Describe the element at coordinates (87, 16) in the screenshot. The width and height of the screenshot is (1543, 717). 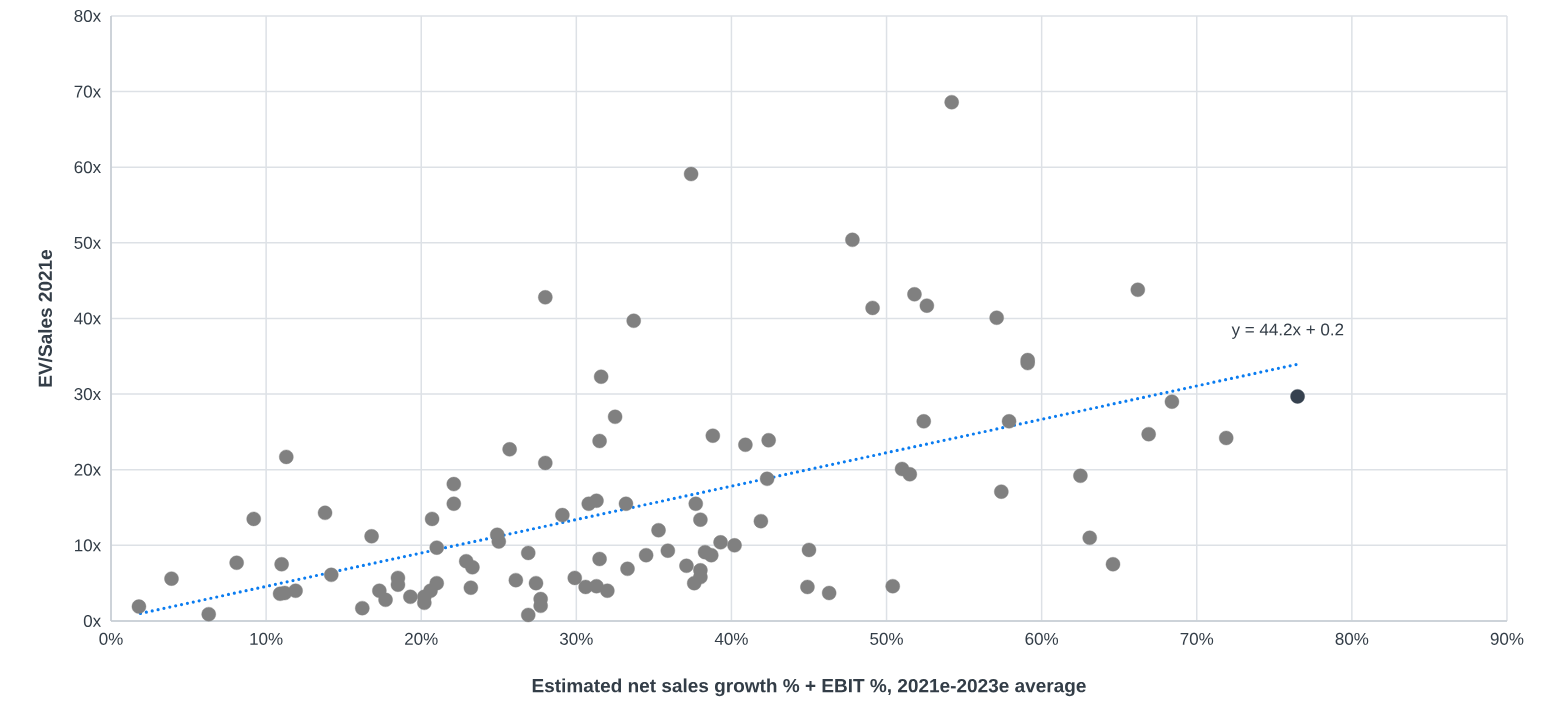
I see `y-tick-label: 80x` at that location.